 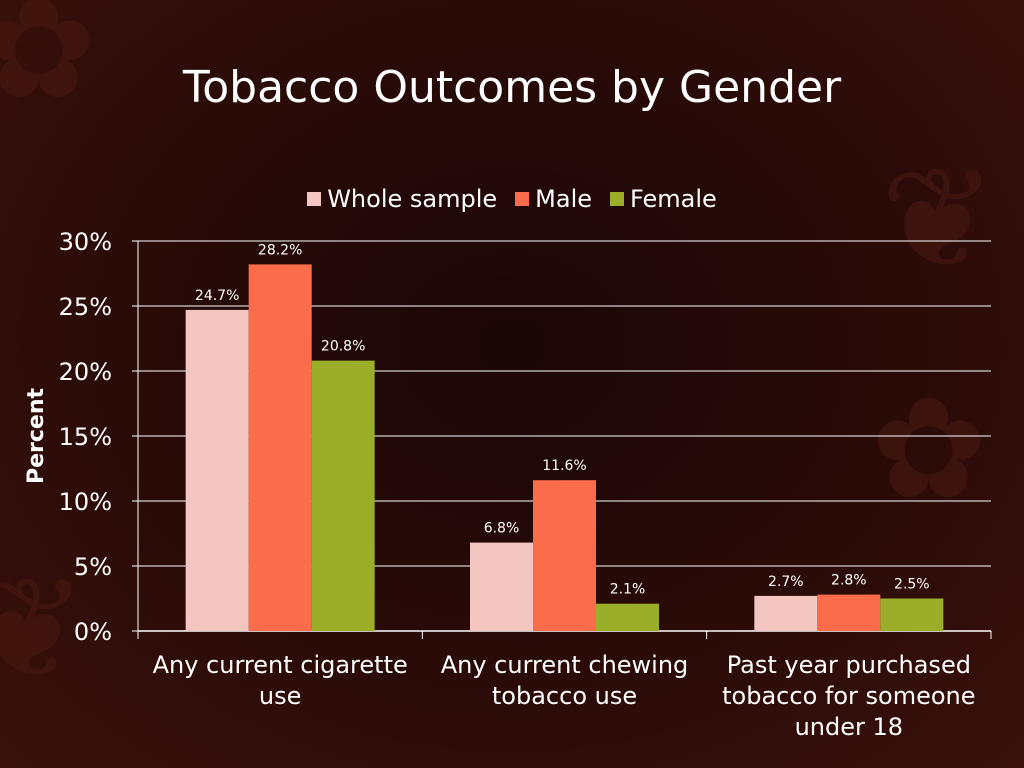 I want to click on y-axis-label: Percent, so click(x=36, y=436).